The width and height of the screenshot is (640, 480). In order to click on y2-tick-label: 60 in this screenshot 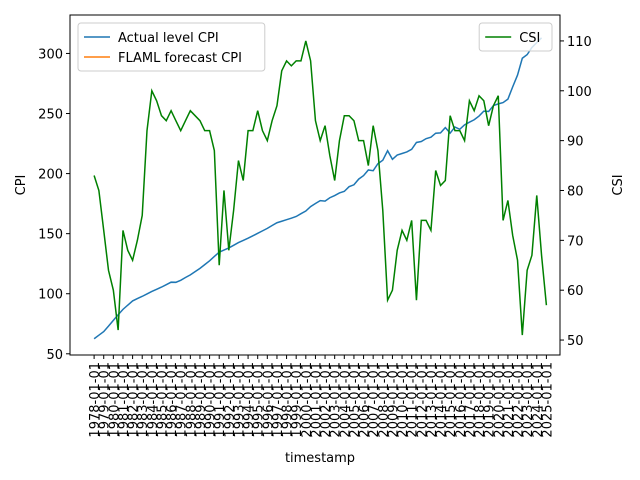, I will do `click(575, 291)`.